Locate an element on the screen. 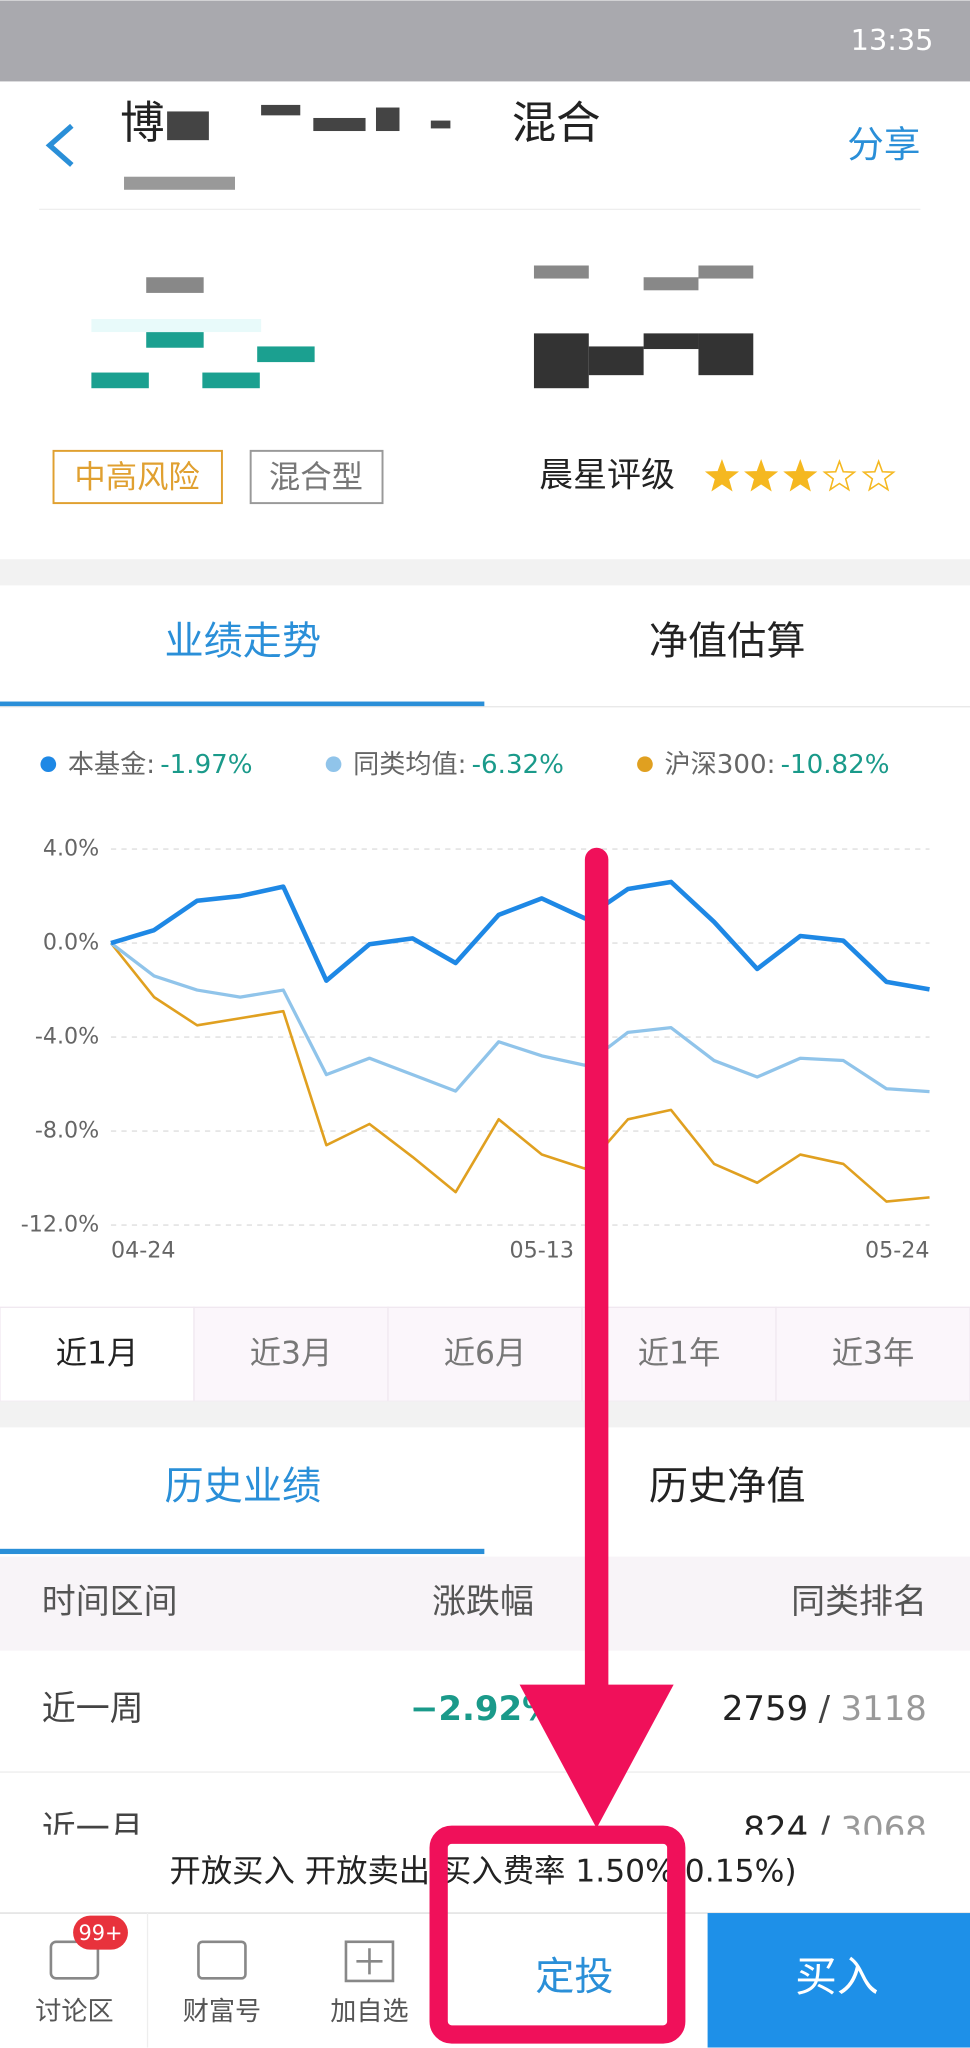  tab: 净值估算 is located at coordinates (727, 642).